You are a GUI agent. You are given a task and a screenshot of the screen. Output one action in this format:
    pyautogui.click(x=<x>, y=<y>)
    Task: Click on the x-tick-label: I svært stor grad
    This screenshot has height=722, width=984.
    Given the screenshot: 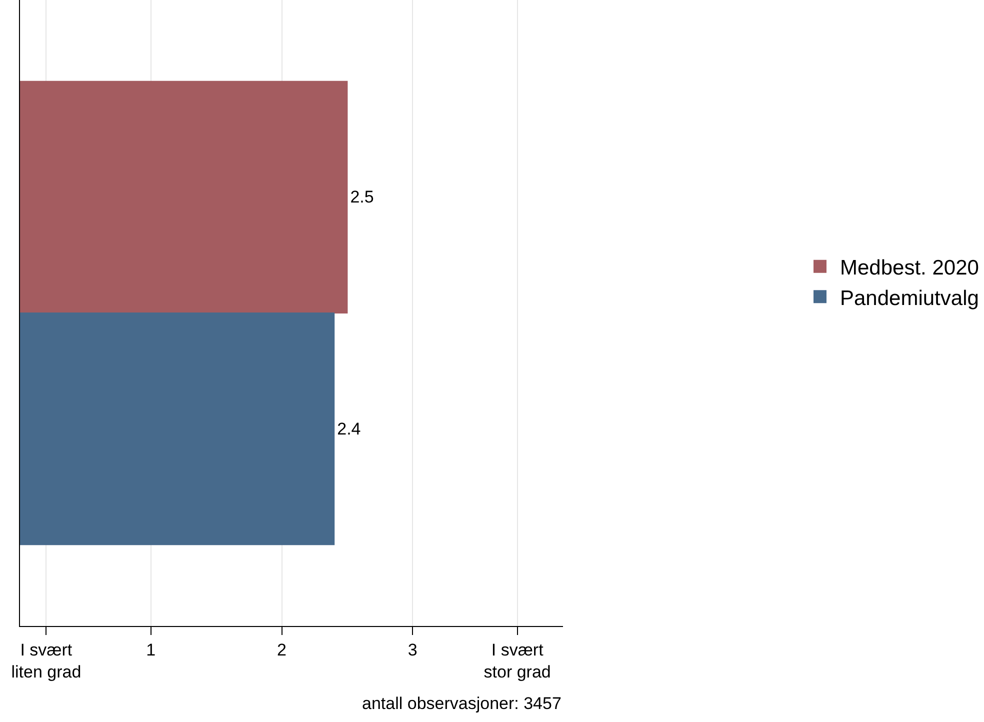 What is the action you would take?
    pyautogui.click(x=517, y=661)
    